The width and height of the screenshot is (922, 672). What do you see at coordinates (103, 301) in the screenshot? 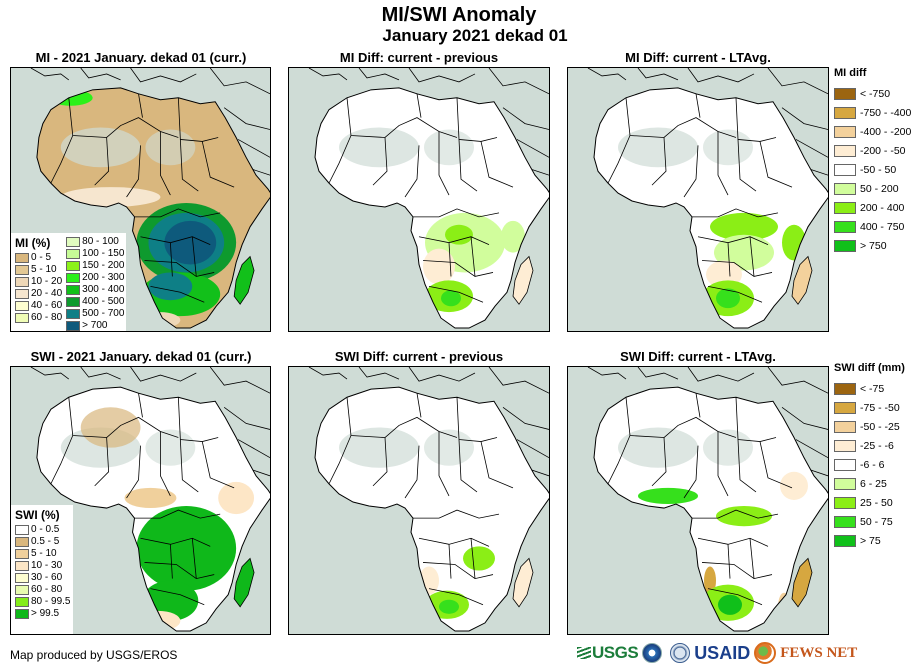
I see `legend-mi-label: 400 - 500` at bounding box center [103, 301].